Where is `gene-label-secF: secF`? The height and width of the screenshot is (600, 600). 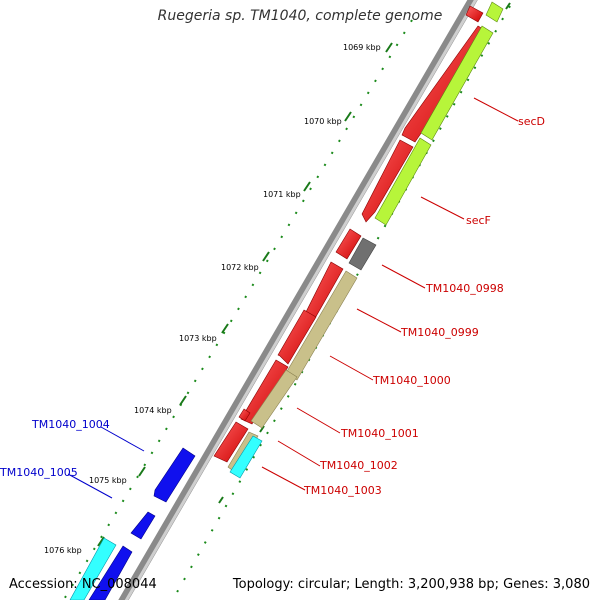 gene-label-secF: secF is located at coordinates (478, 220).